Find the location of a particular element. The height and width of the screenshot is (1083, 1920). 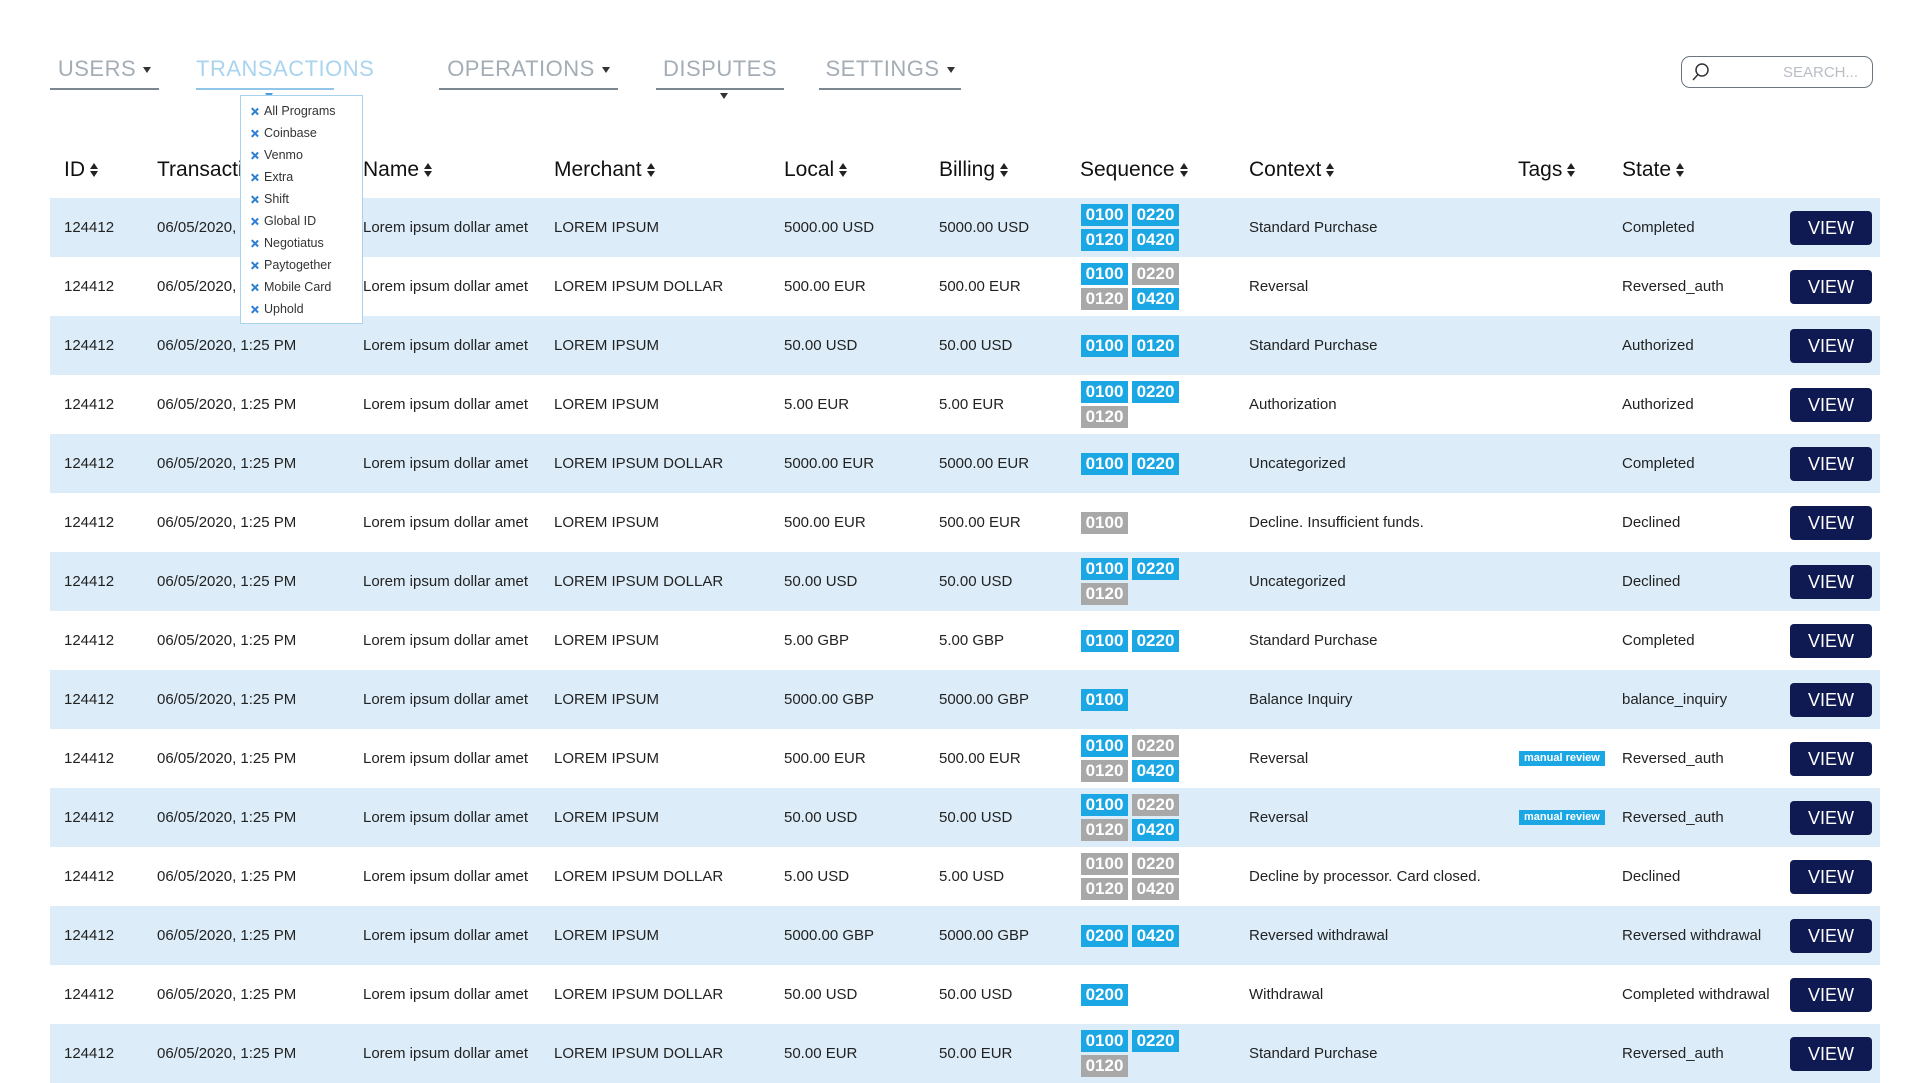

column-header: Sequence is located at coordinates (1134, 170).